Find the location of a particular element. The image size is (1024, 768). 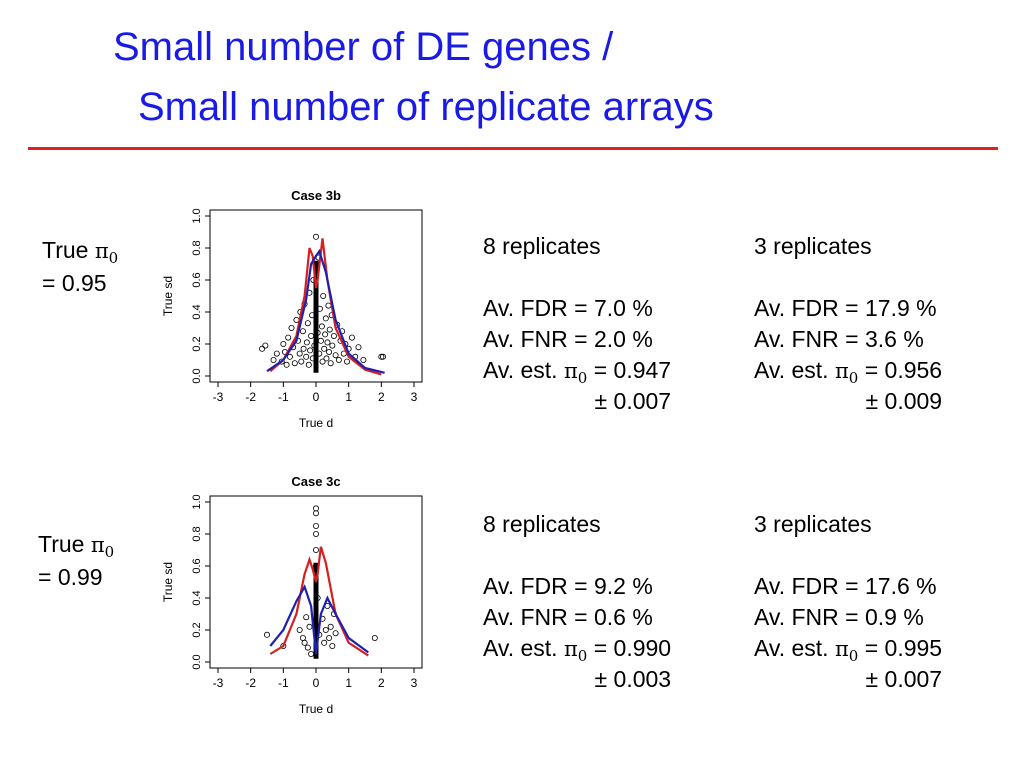

slide-title-line-1: Small number of DE genes / is located at coordinates (363, 47).